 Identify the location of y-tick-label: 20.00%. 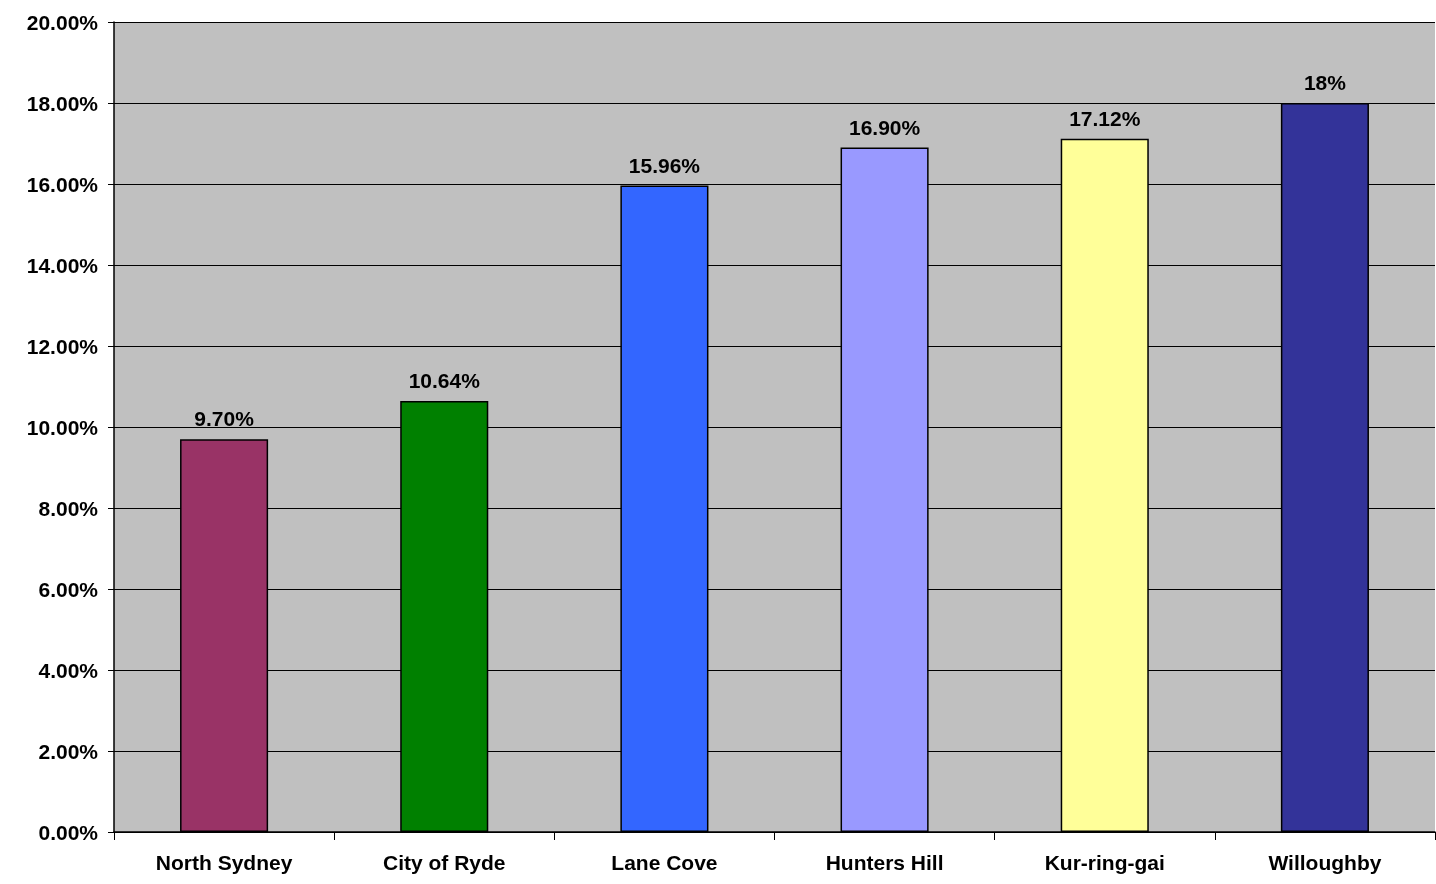
(62, 22).